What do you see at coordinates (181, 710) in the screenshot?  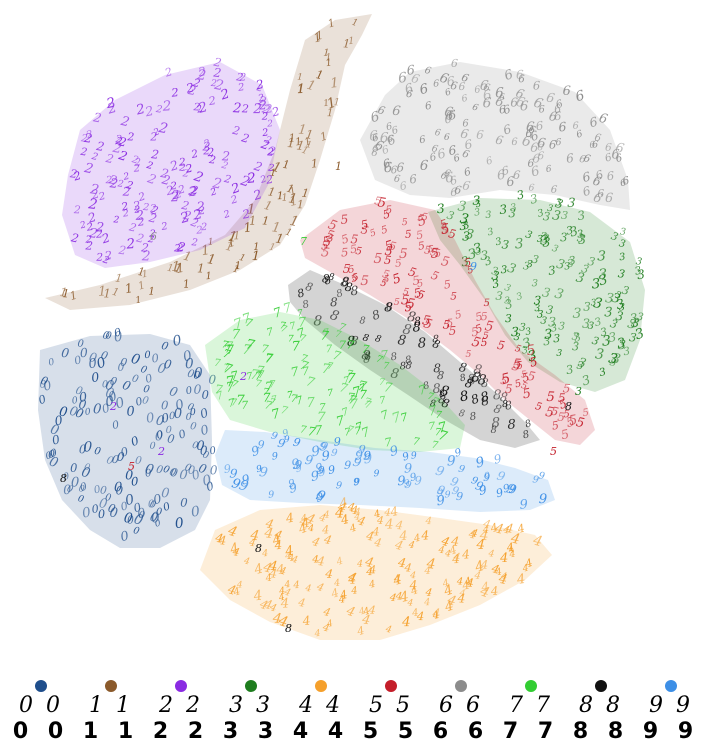 I see `legend-item-2: 2 2 2 2` at bounding box center [181, 710].